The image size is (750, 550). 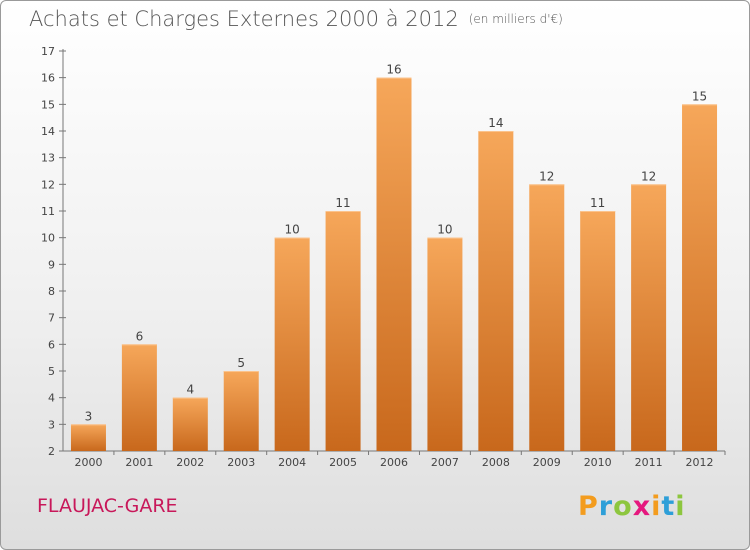 I want to click on bar-value-label: 4, so click(x=190, y=390).